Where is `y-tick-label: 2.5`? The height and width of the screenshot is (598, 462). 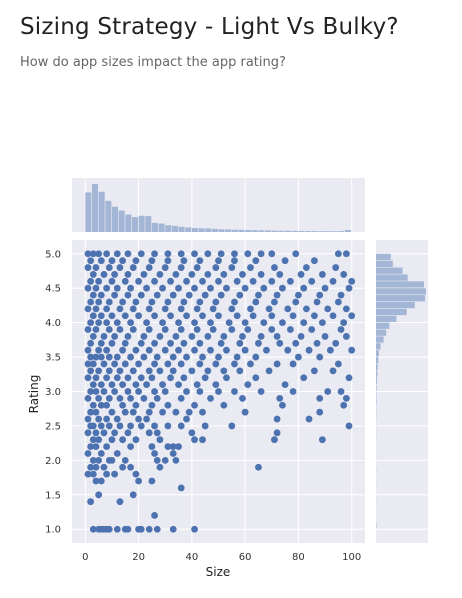 y-tick-label: 2.5 is located at coordinates (53, 426).